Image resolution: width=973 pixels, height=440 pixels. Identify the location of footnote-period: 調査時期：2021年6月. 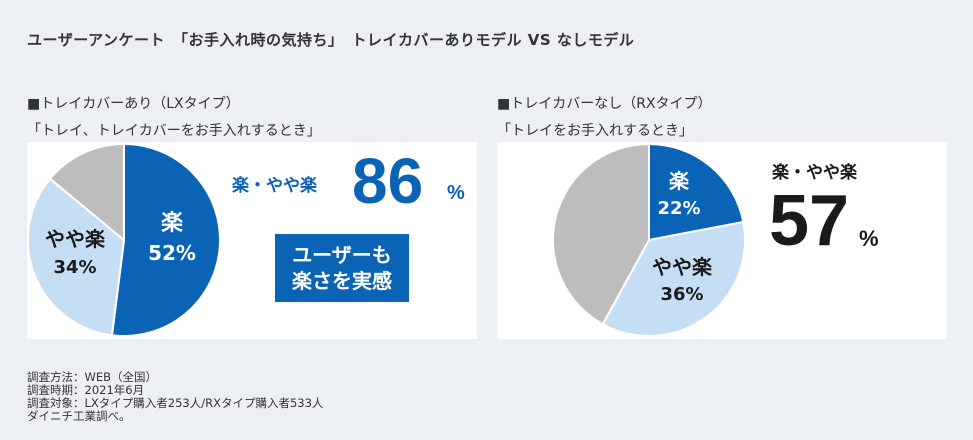
(86, 390).